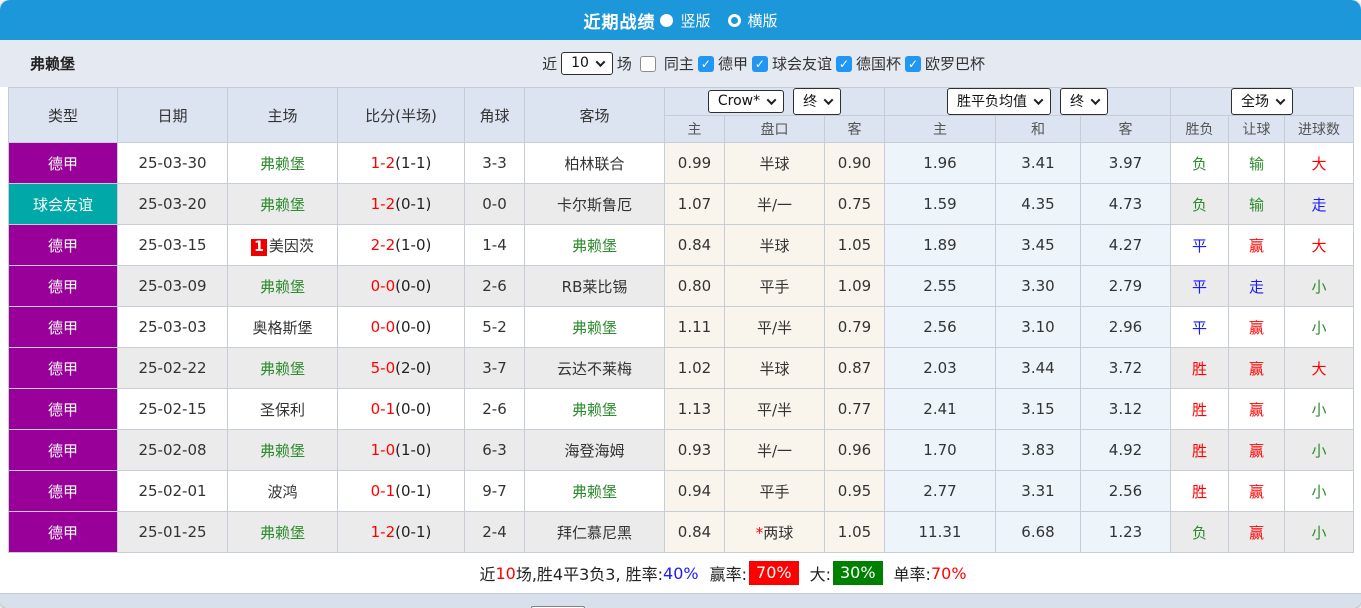  I want to click on away-team: 卡尔斯鲁厄, so click(594, 204).